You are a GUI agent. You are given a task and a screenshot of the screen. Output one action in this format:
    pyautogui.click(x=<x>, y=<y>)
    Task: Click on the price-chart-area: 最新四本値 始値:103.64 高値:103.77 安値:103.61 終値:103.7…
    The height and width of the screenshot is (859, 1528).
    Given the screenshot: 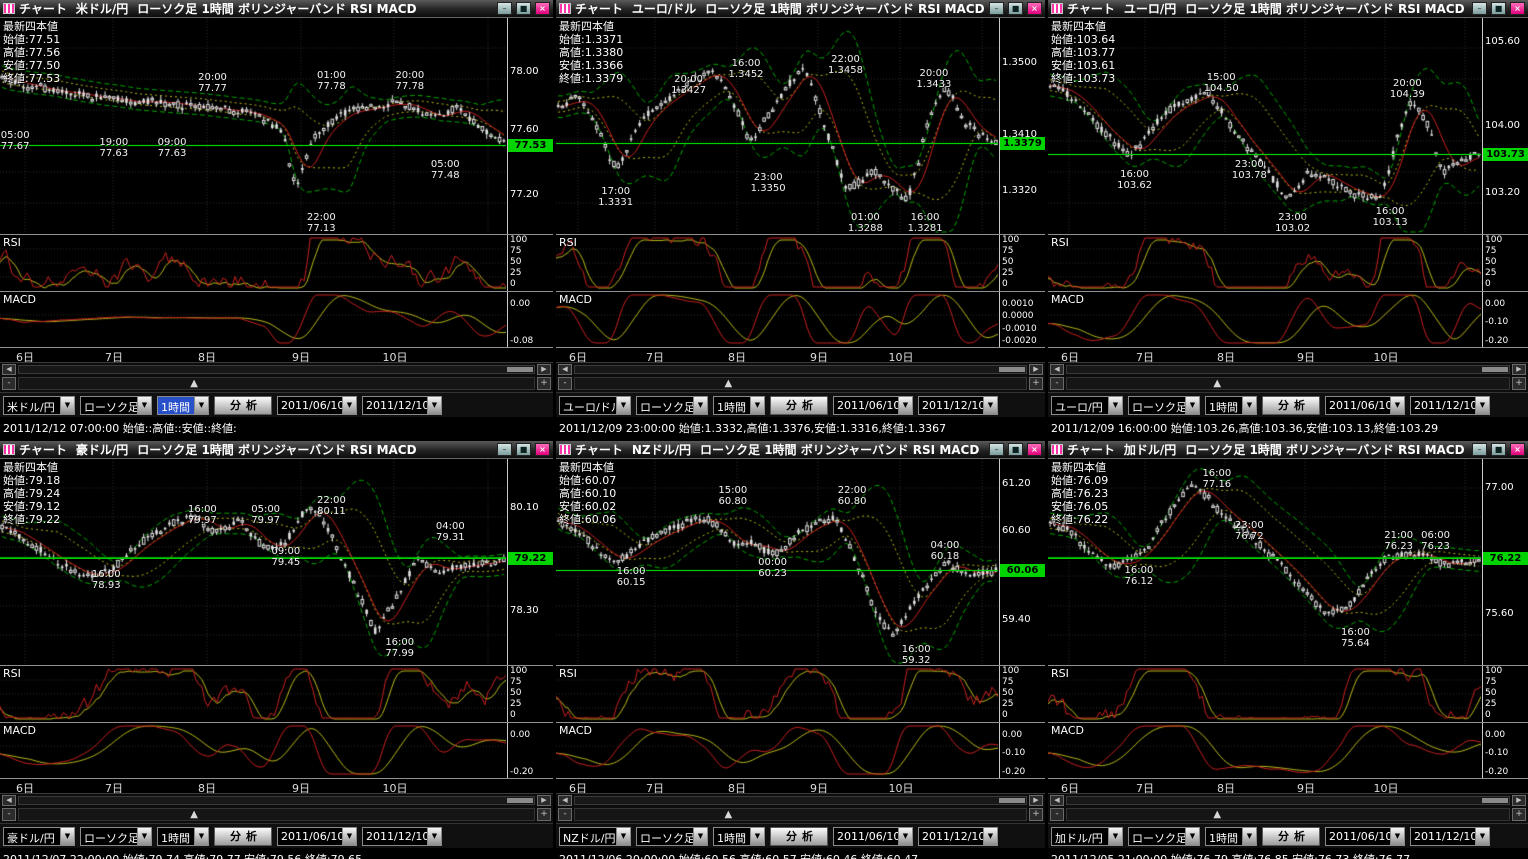 What is the action you would take?
    pyautogui.click(x=1288, y=126)
    